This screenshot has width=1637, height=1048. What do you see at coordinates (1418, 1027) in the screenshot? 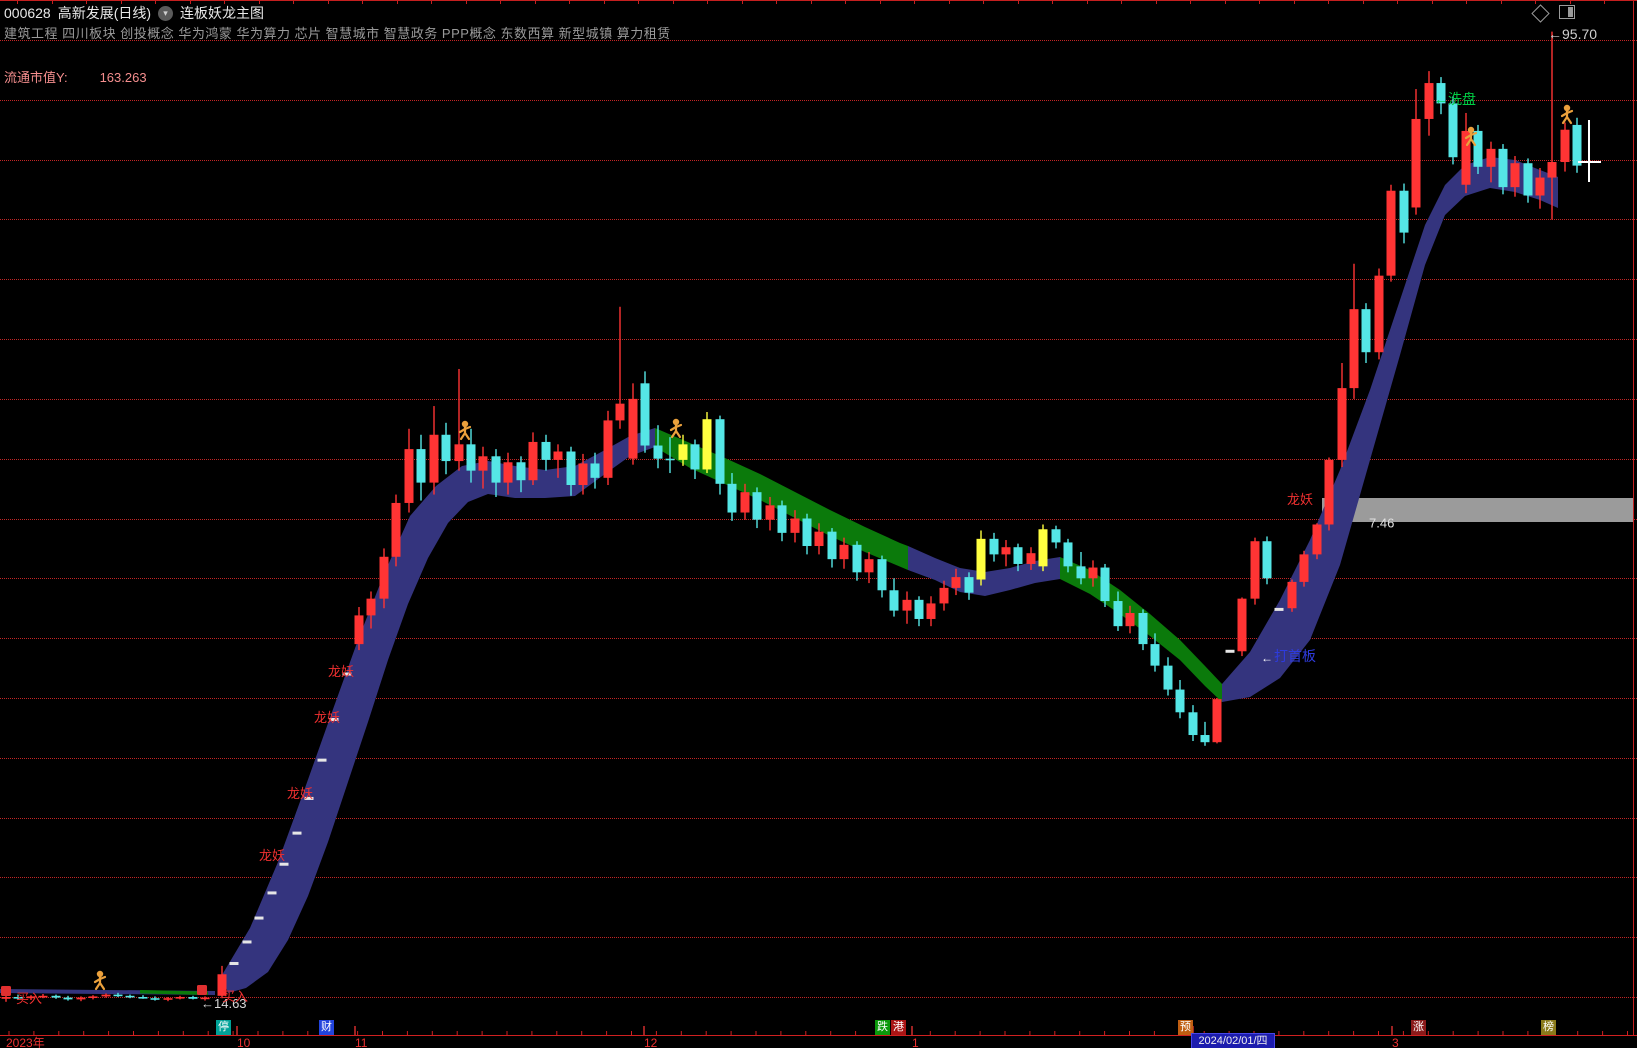
I see `event-badge: 涨` at bounding box center [1418, 1027].